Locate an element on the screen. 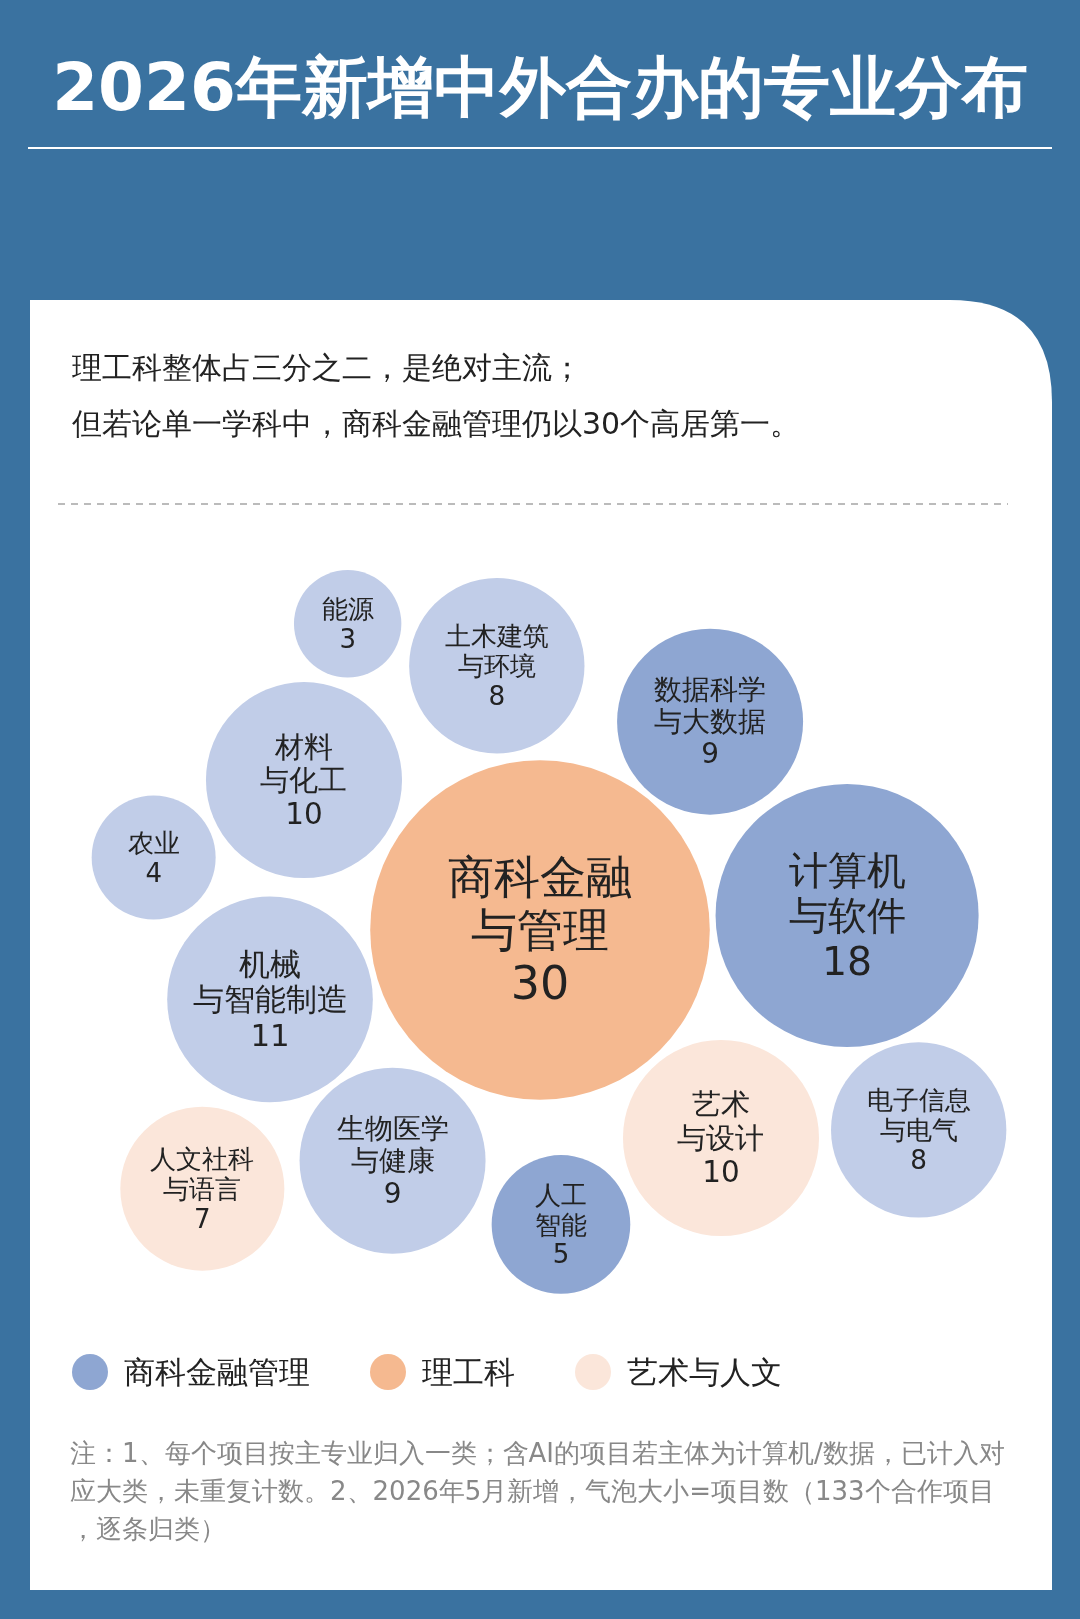 This screenshot has width=1080, height=1619. data-label: 5 is located at coordinates (561, 1254).